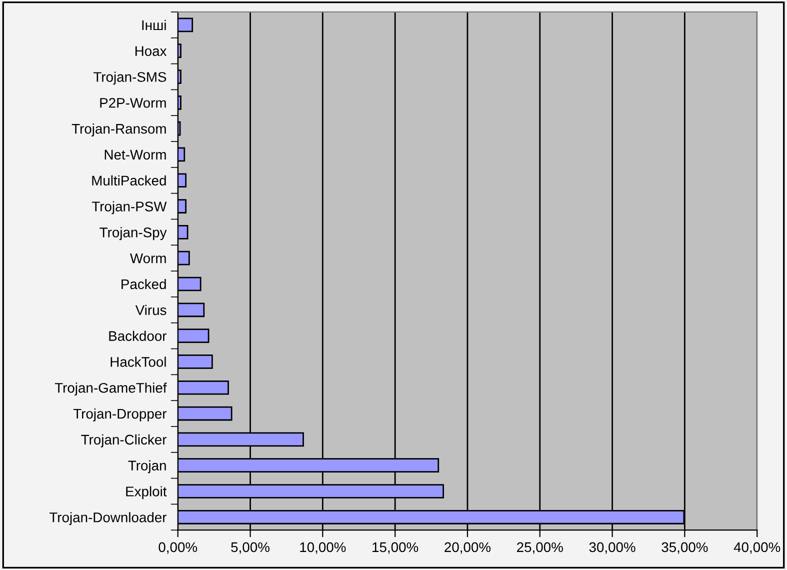 The width and height of the screenshot is (787, 570). What do you see at coordinates (120, 415) in the screenshot?
I see `y-tick-label: Trojan-Dropper` at bounding box center [120, 415].